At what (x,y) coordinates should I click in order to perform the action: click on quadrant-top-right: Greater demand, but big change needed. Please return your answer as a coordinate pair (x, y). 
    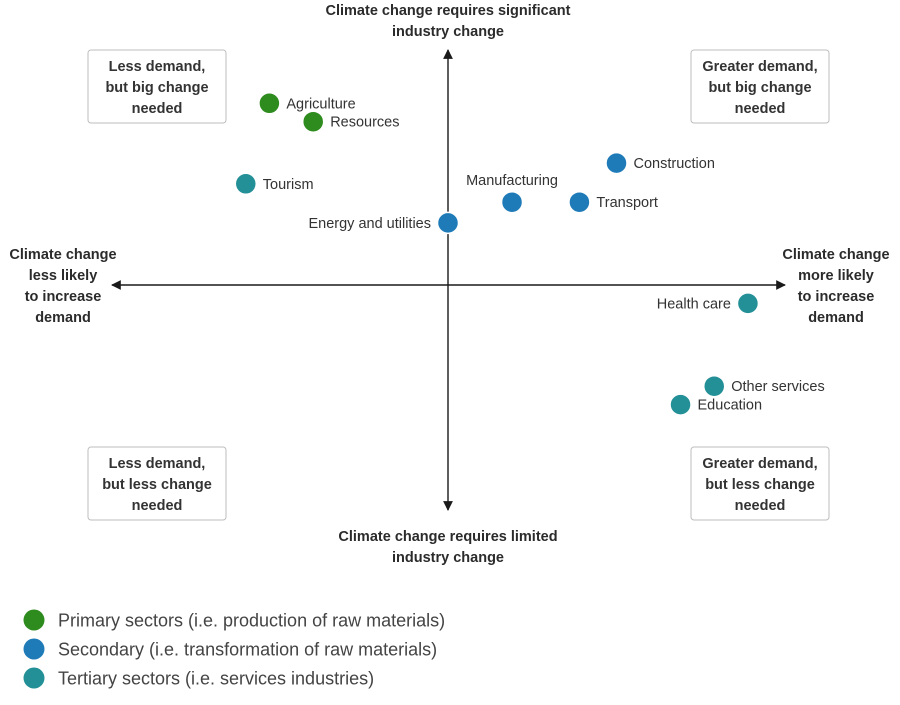
    Looking at the image, I should click on (760, 86).